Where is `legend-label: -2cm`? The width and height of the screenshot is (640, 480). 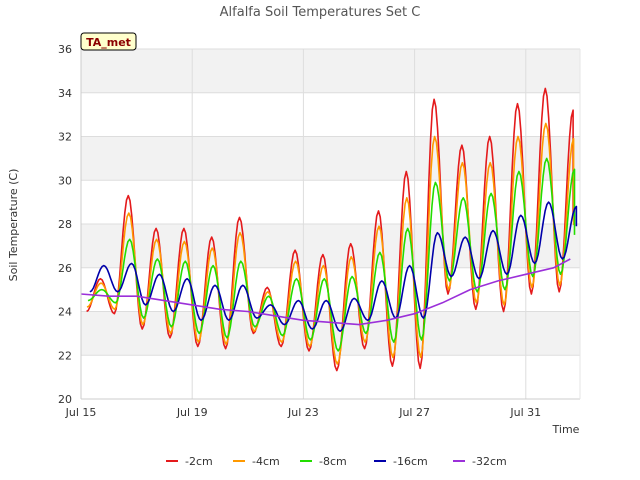 legend-label: -2cm is located at coordinates (199, 461).